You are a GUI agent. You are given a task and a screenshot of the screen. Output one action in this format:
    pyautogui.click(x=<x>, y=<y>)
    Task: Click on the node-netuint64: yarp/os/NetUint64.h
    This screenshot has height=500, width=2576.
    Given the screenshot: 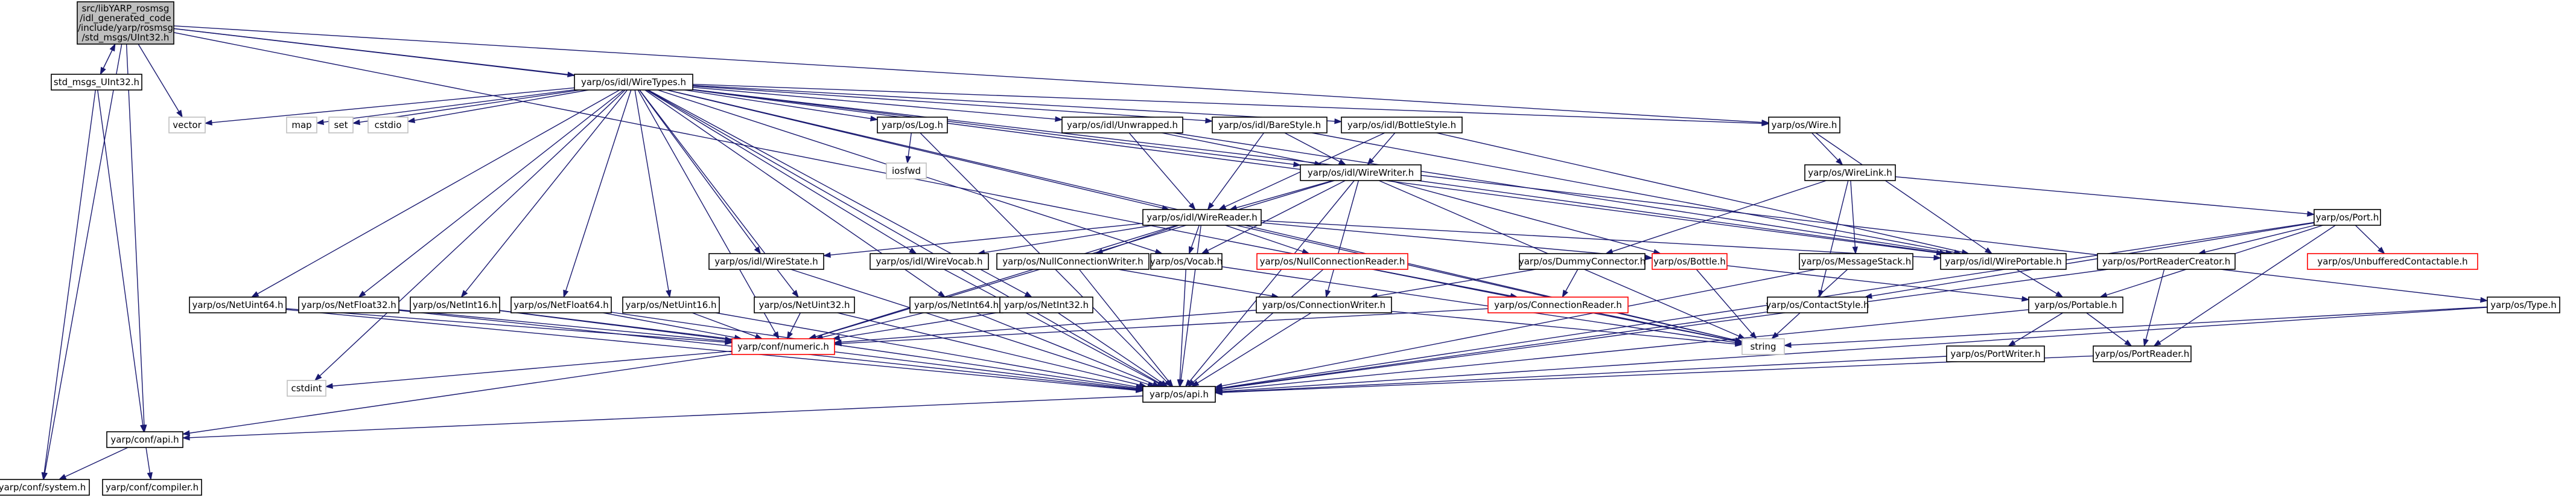 What is the action you would take?
    pyautogui.click(x=238, y=304)
    